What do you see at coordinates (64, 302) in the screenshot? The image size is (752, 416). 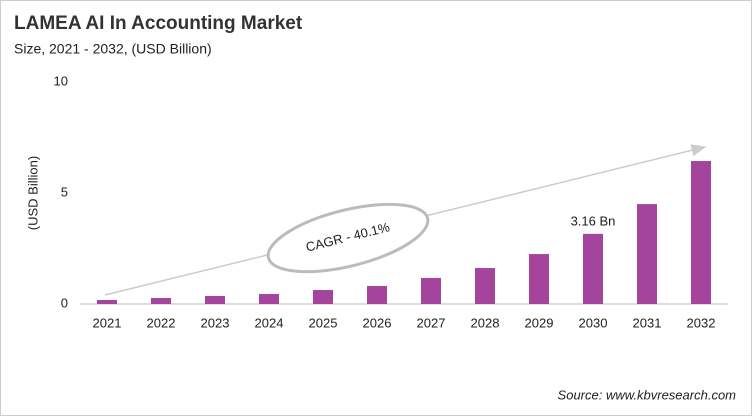 I see `y-tick-label: 0` at bounding box center [64, 302].